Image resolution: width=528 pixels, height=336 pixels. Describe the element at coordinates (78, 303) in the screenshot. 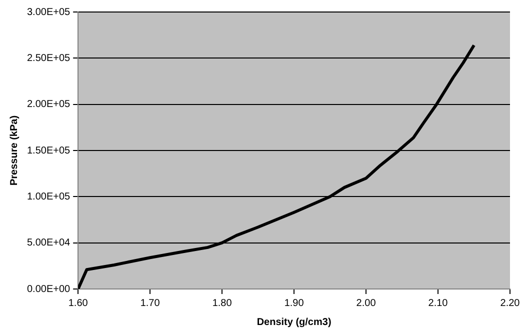

I see `x-tick-label: 1.60` at that location.